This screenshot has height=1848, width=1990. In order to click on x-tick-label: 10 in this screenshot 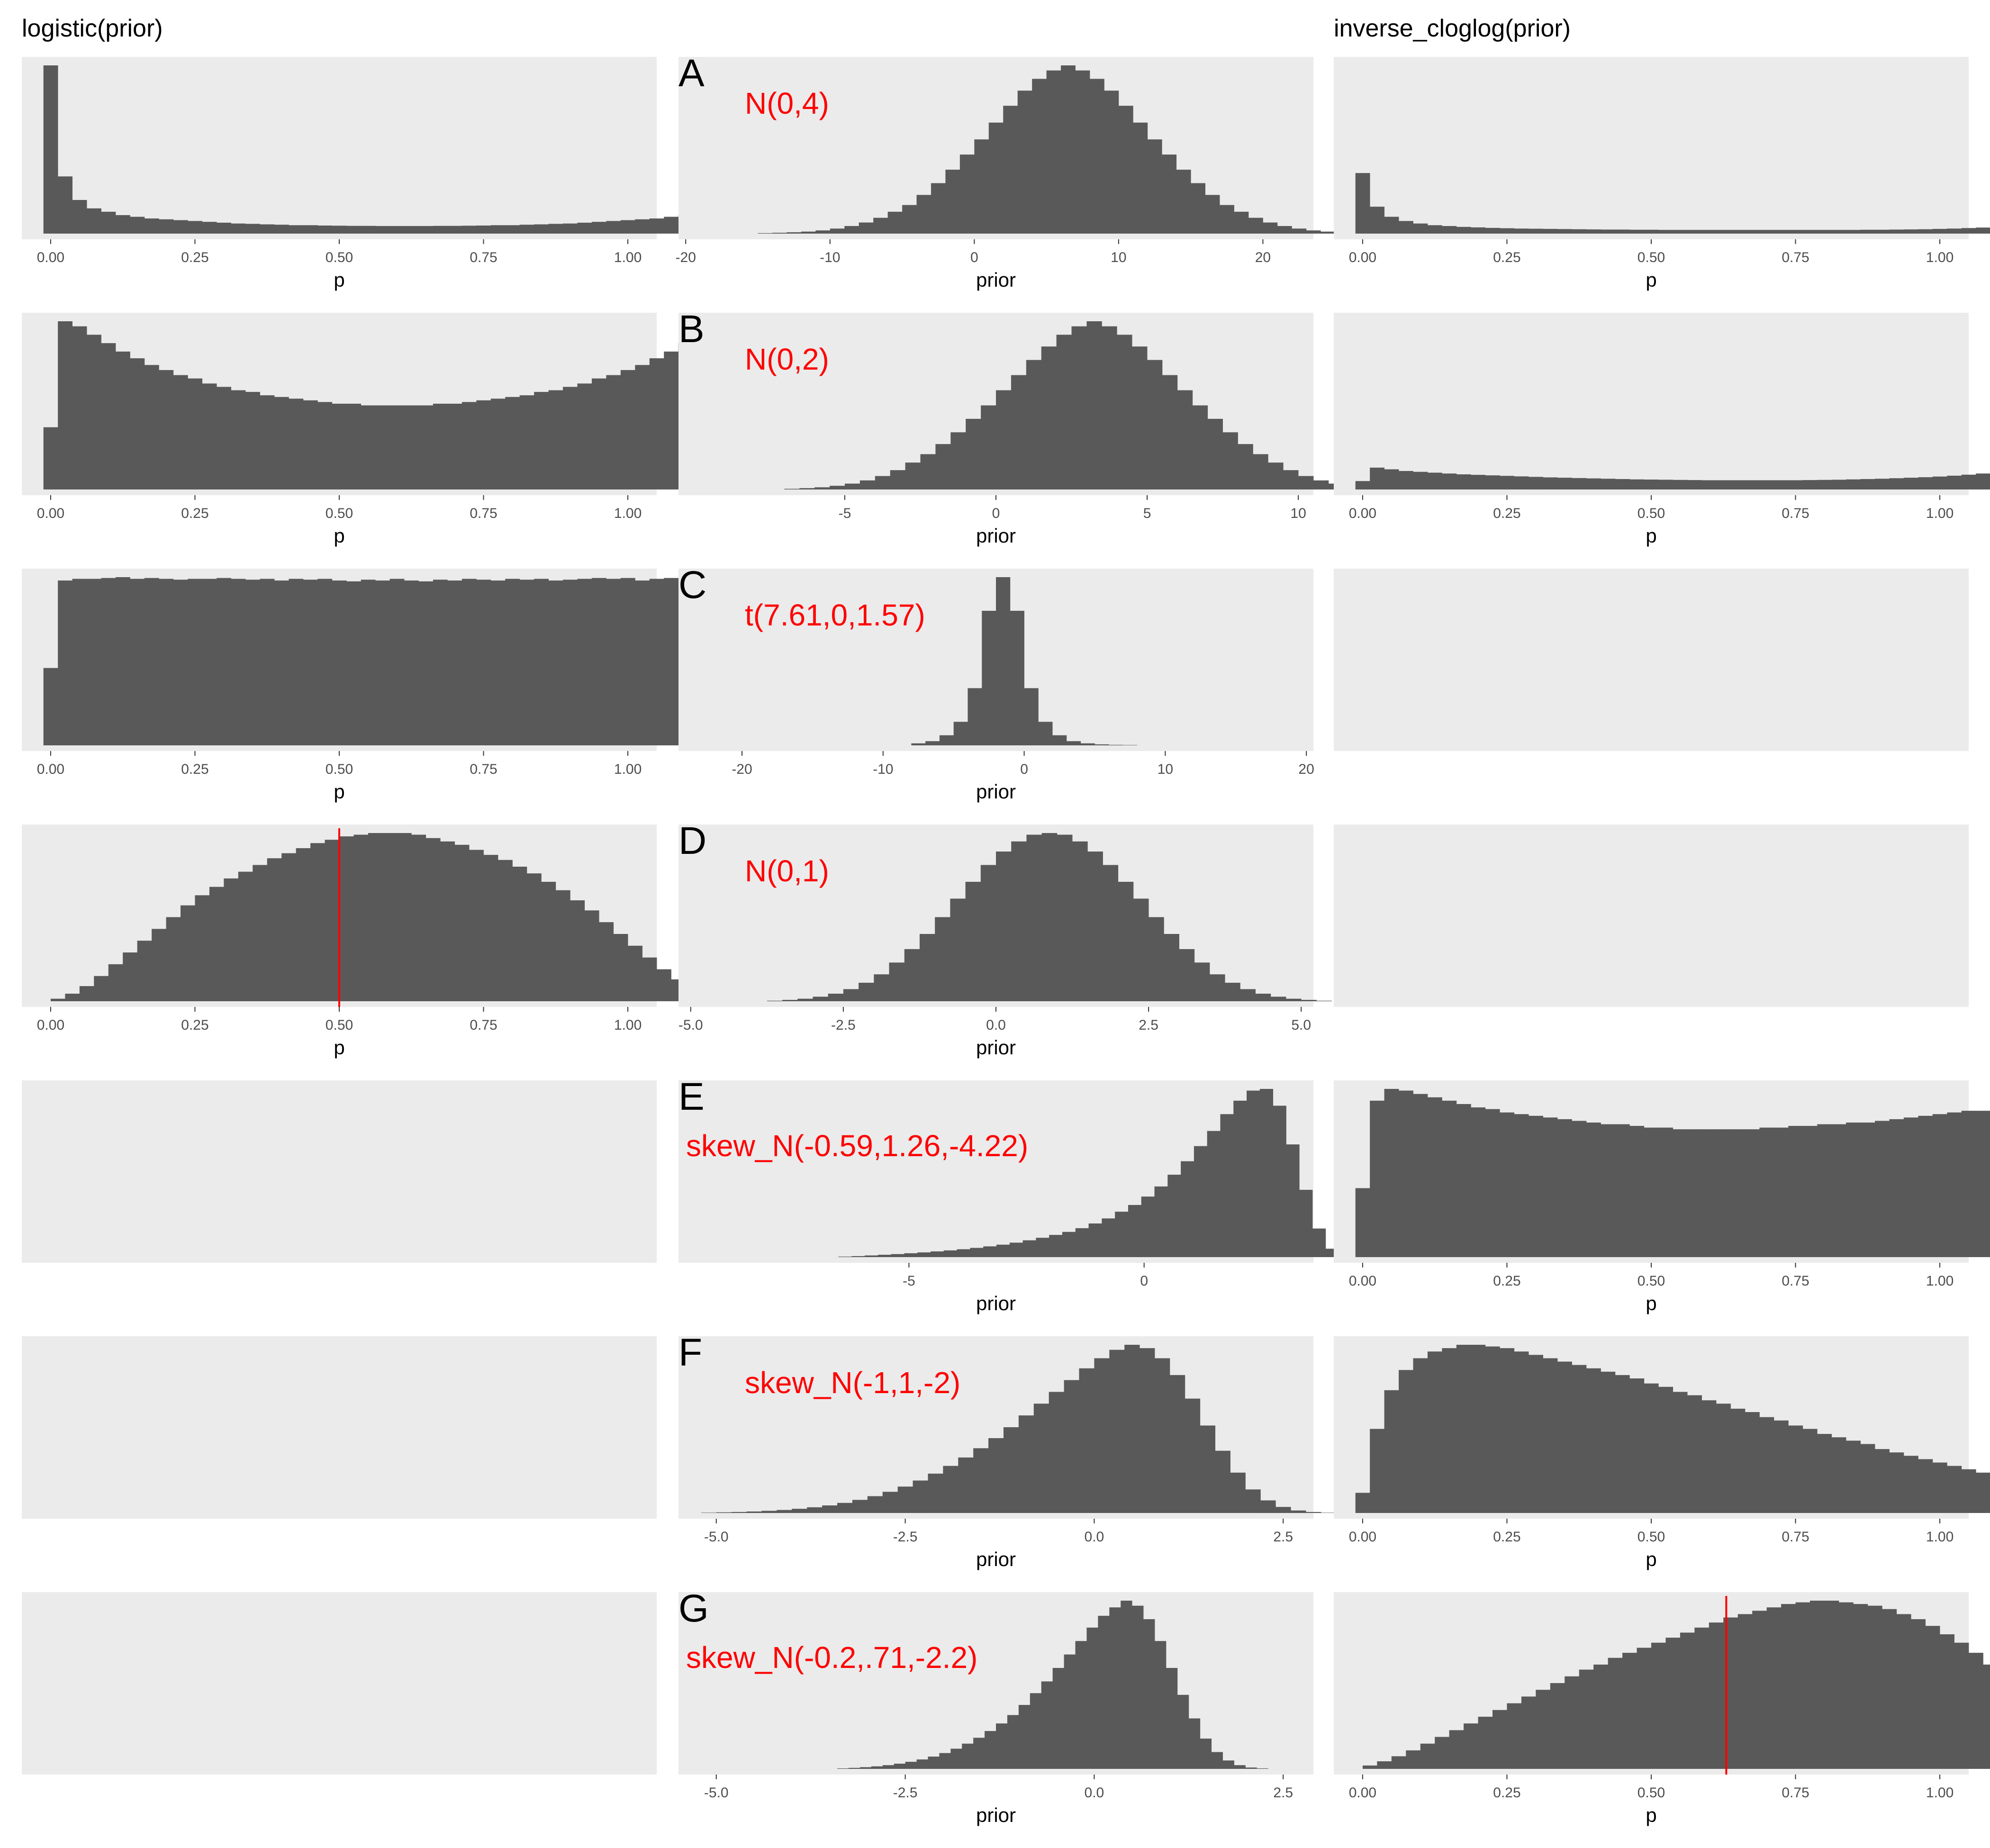, I will do `click(1165, 769)`.